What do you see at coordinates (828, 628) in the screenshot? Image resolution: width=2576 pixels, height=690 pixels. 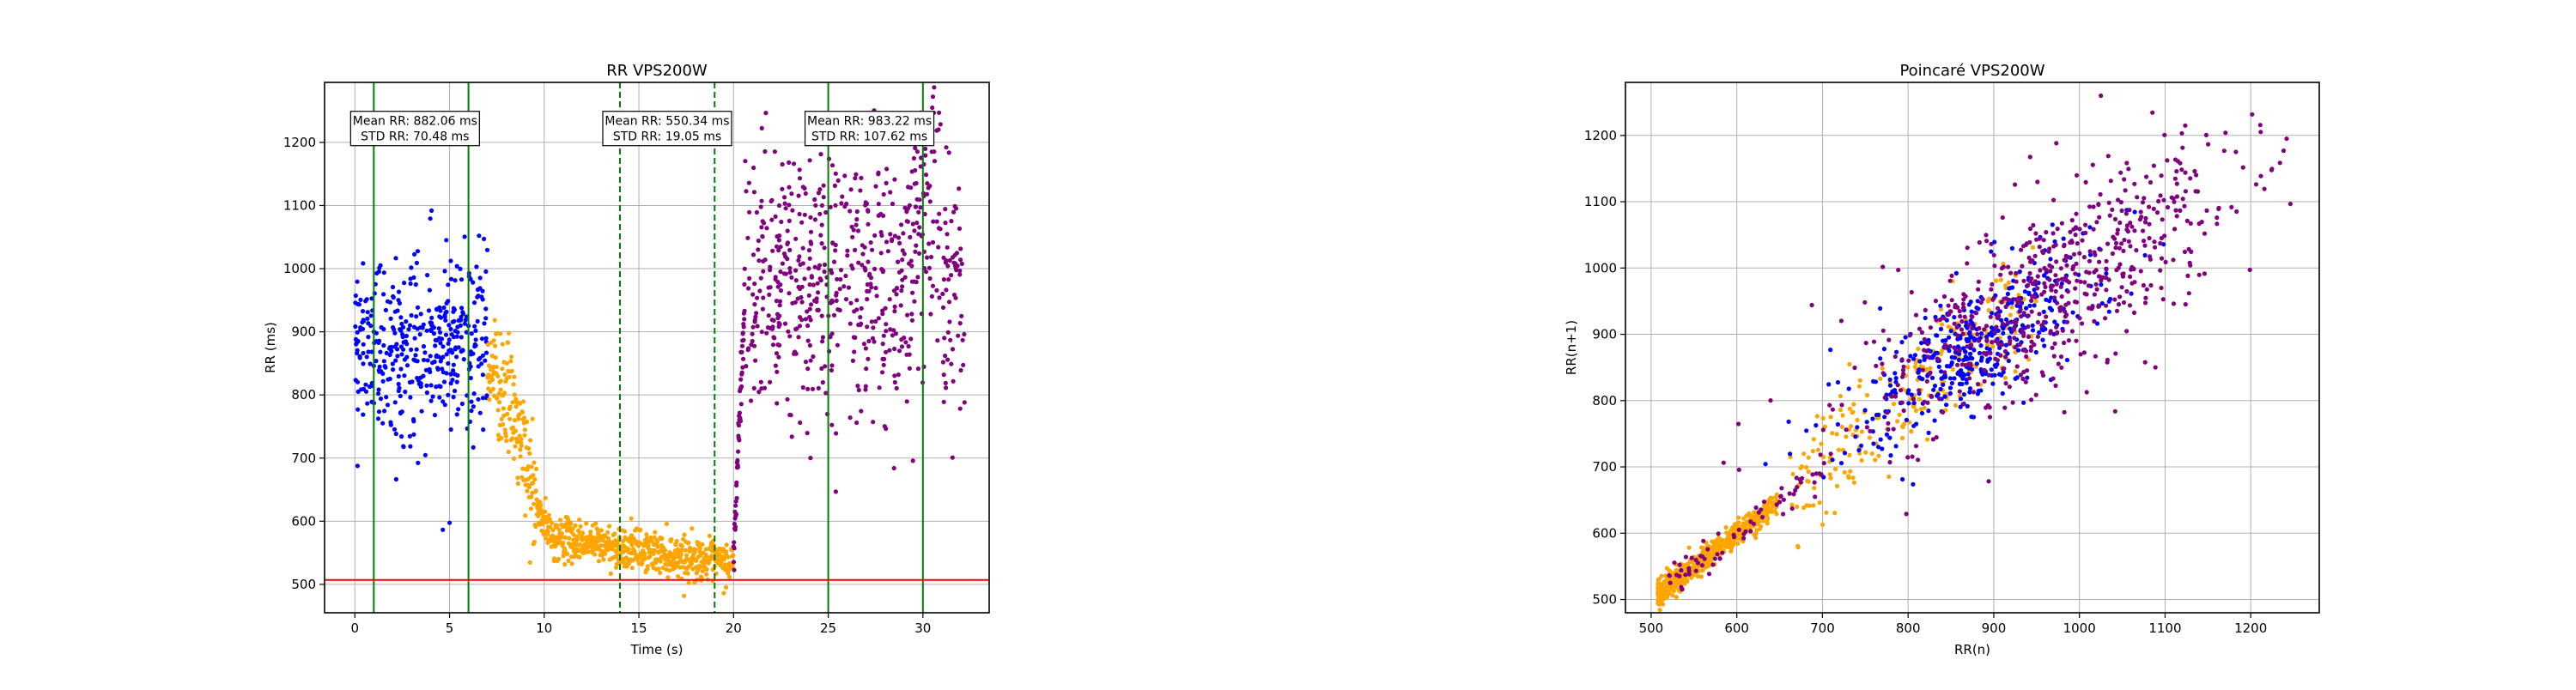 I see `x-tick-label: 25` at bounding box center [828, 628].